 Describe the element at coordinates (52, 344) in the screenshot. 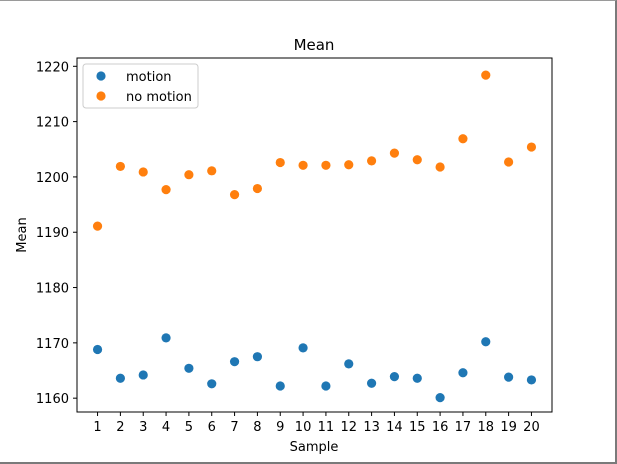

I see `y-tick-label: 1170` at that location.